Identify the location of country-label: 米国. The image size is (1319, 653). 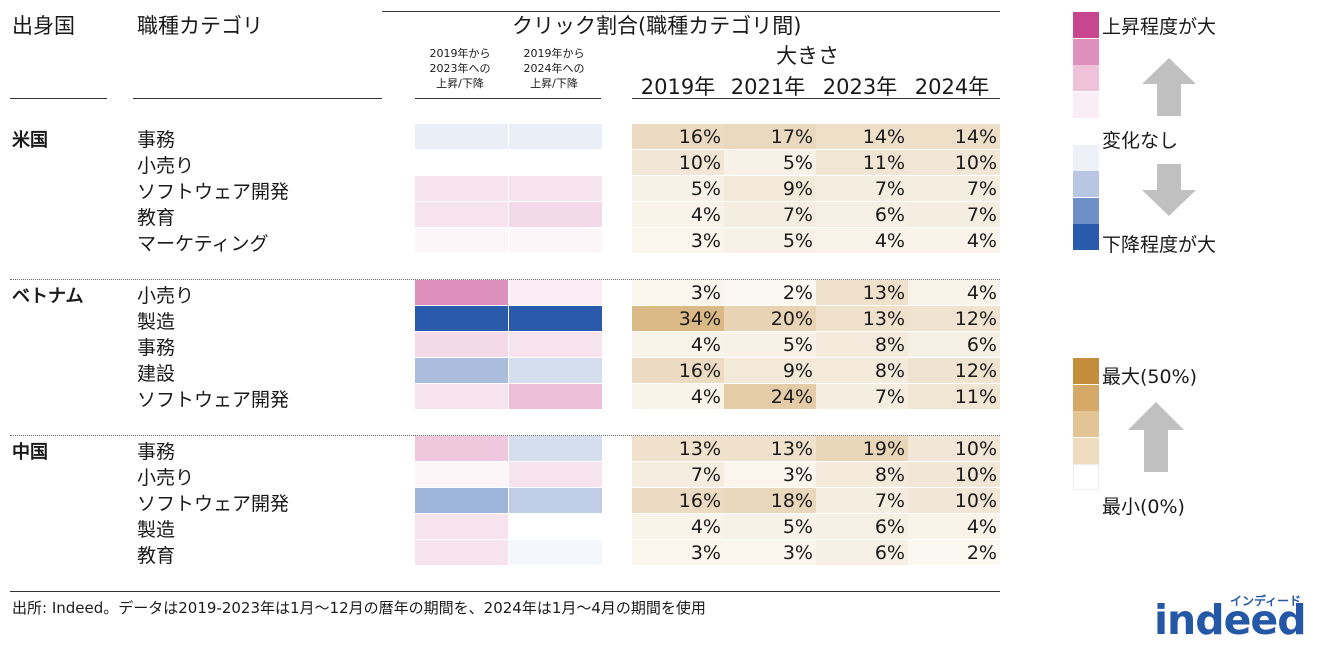
(30, 140).